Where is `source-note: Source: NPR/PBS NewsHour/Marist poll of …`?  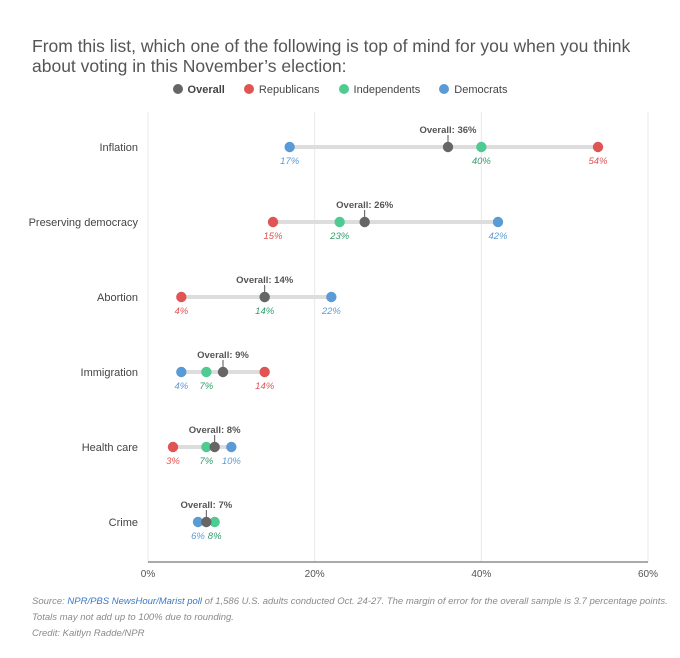 source-note: Source: NPR/PBS NewsHour/Marist poll of … is located at coordinates (352, 602).